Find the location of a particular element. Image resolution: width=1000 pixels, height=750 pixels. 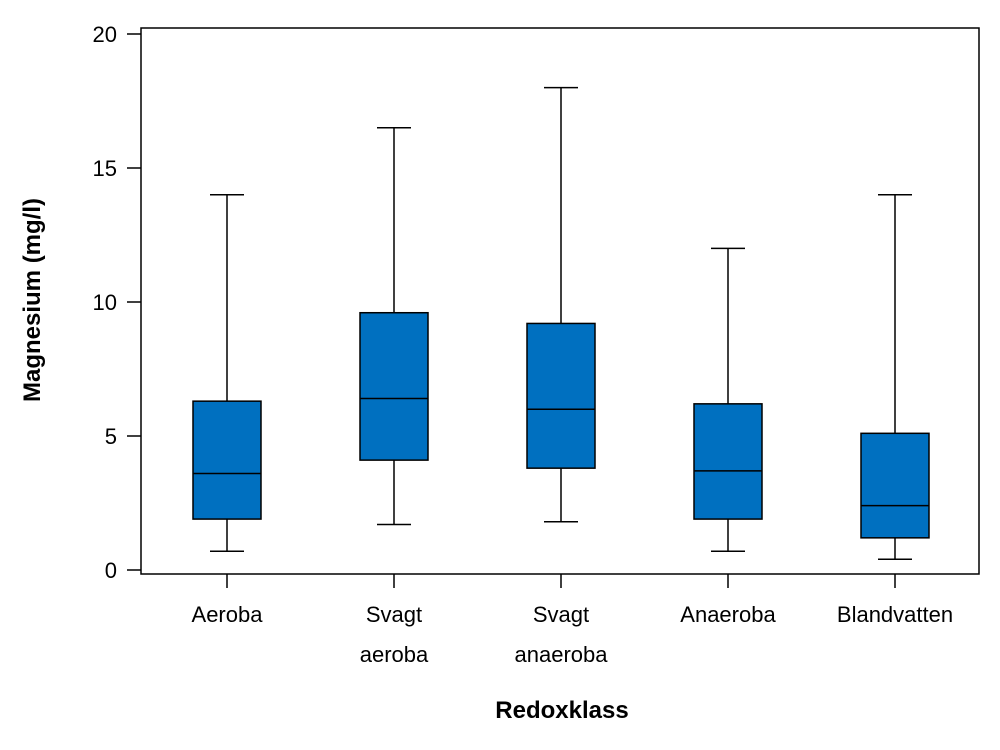

x-tick-label-line: Anaeroba is located at coordinates (728, 614).